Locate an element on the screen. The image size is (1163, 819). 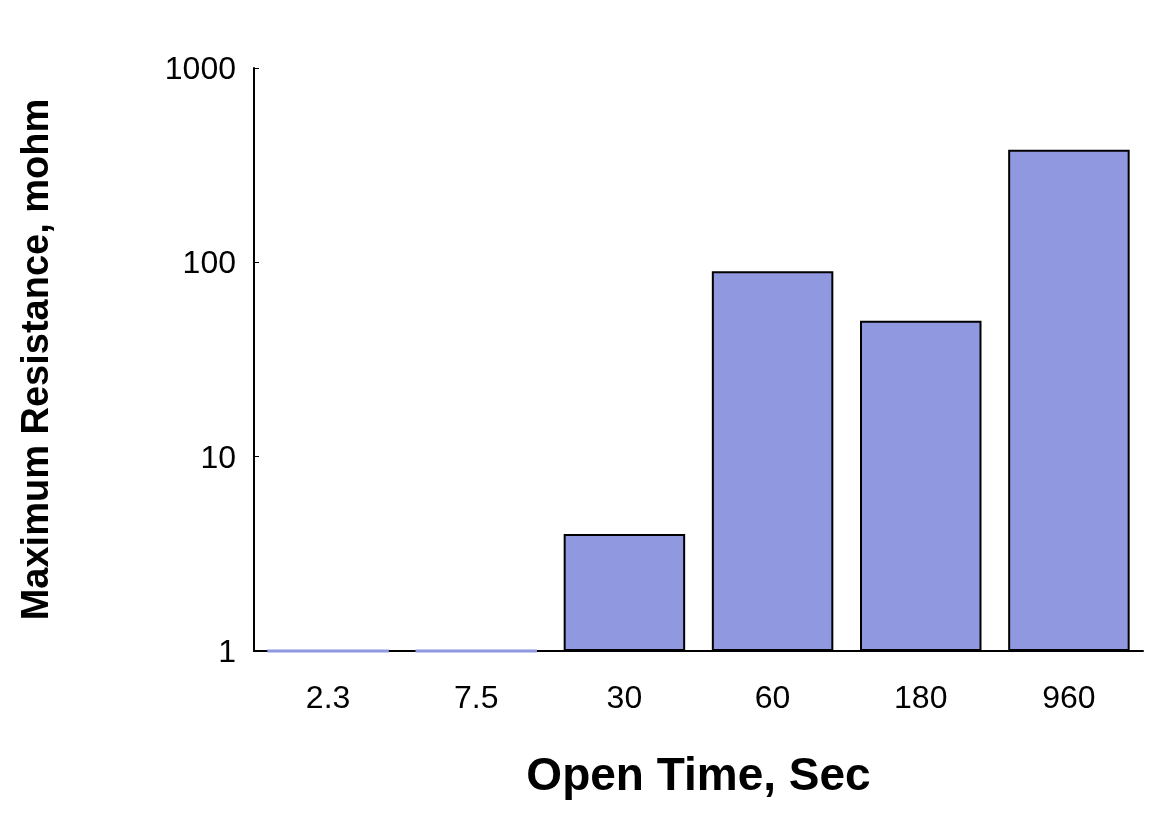
y-axis-title: Maximum Resistance, mohm is located at coordinates (35, 359).